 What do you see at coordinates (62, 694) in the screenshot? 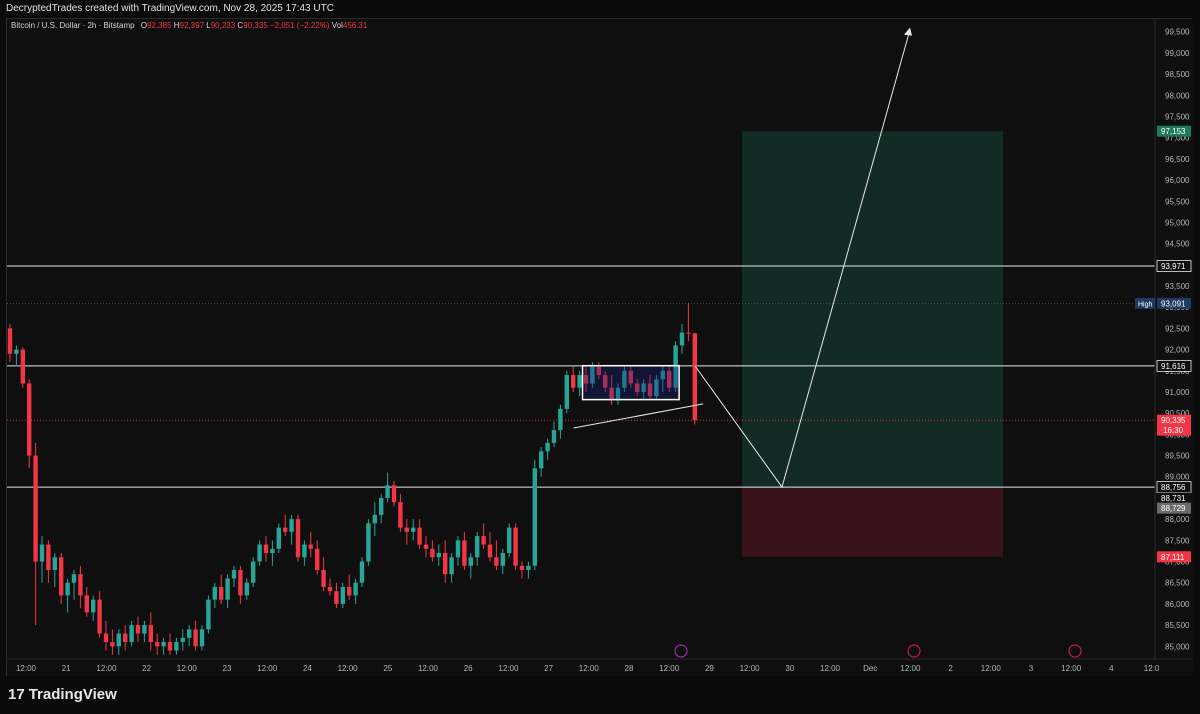
I see `tradingview-logo: 17 TradingView` at bounding box center [62, 694].